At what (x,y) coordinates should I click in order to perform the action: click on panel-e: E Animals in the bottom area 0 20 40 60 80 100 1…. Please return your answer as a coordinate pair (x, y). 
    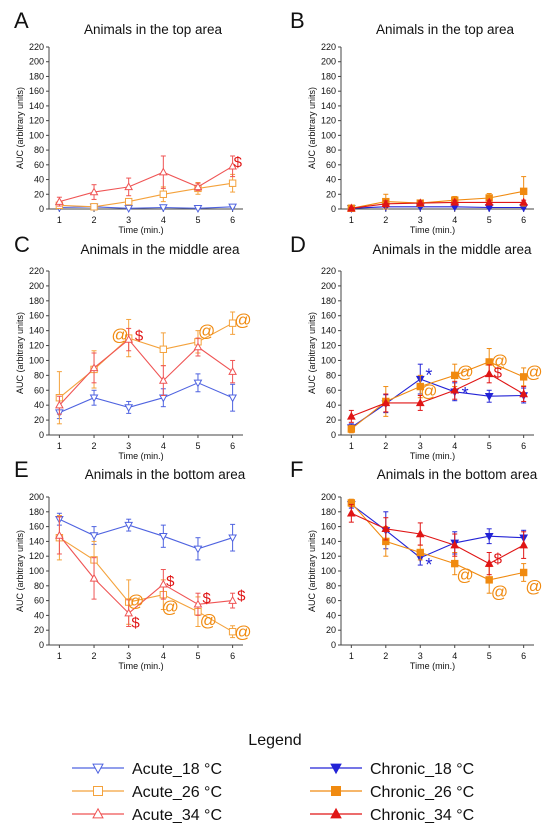
    Looking at the image, I should click on (133, 564).